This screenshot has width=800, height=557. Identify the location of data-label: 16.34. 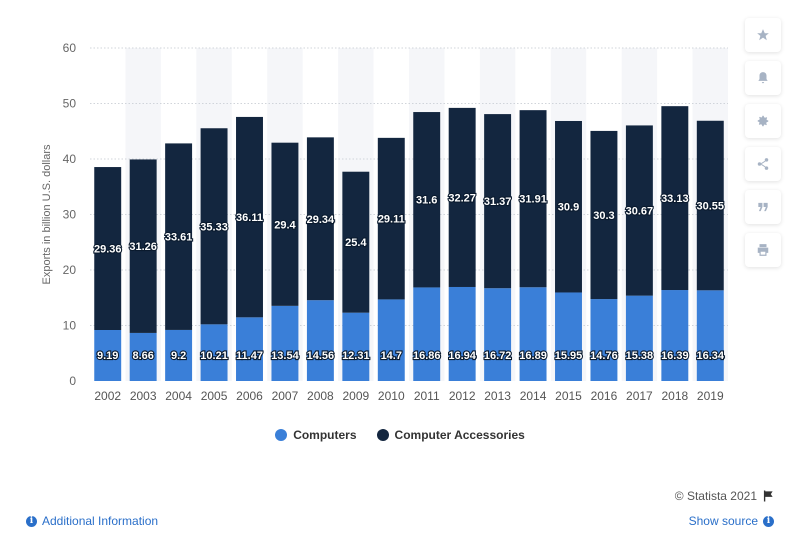
(711, 356).